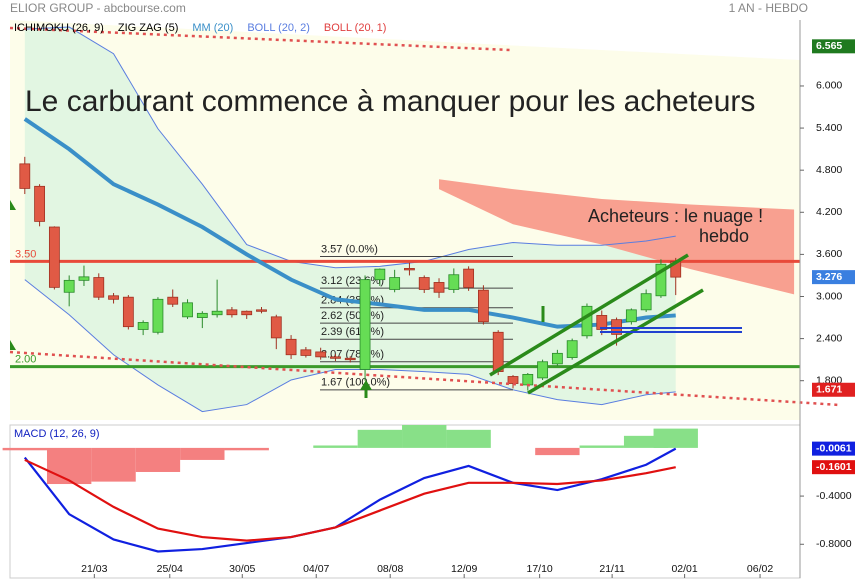  Describe the element at coordinates (59, 28) in the screenshot. I see `legend-entry: ICHIMOKU (26, 9)` at that location.